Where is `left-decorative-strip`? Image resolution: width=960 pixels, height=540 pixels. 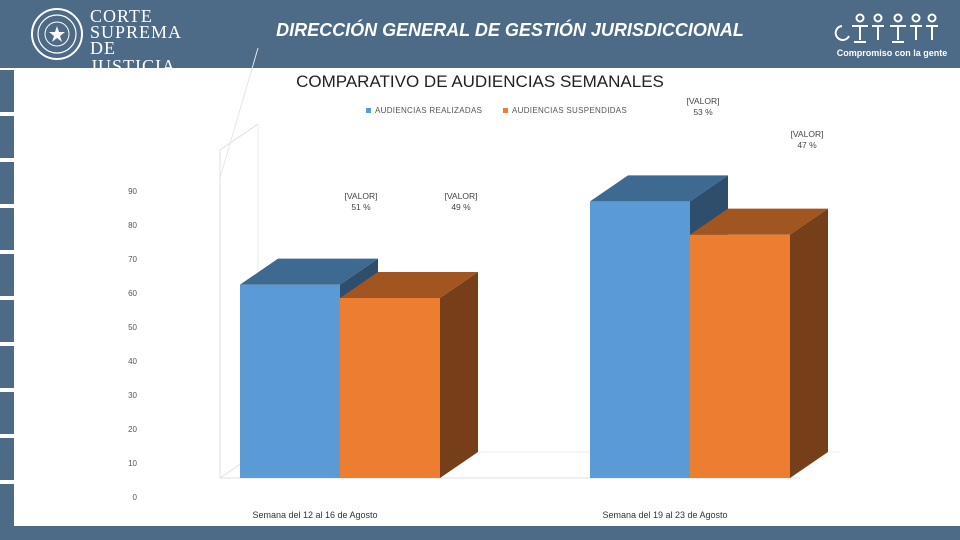
left-decorative-strip is located at coordinates (8, 304).